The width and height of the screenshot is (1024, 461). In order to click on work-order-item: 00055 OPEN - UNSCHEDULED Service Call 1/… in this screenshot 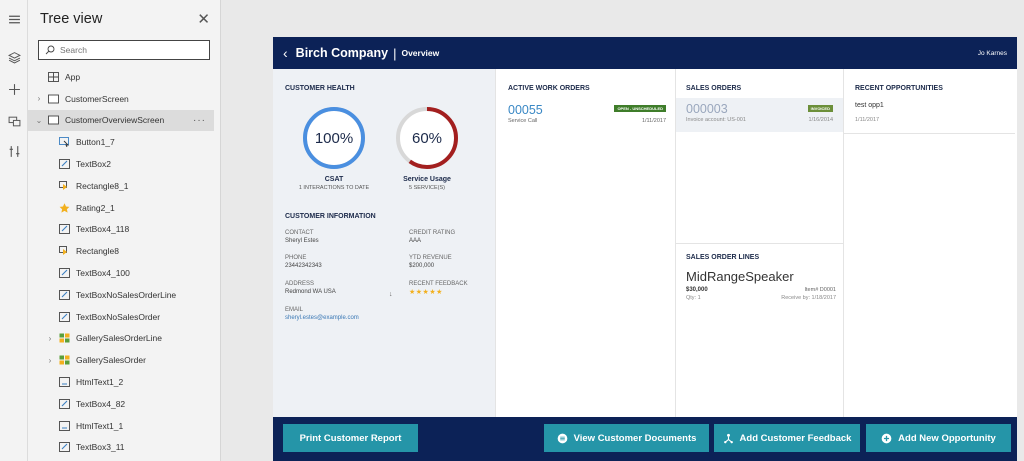, I will do `click(587, 113)`.